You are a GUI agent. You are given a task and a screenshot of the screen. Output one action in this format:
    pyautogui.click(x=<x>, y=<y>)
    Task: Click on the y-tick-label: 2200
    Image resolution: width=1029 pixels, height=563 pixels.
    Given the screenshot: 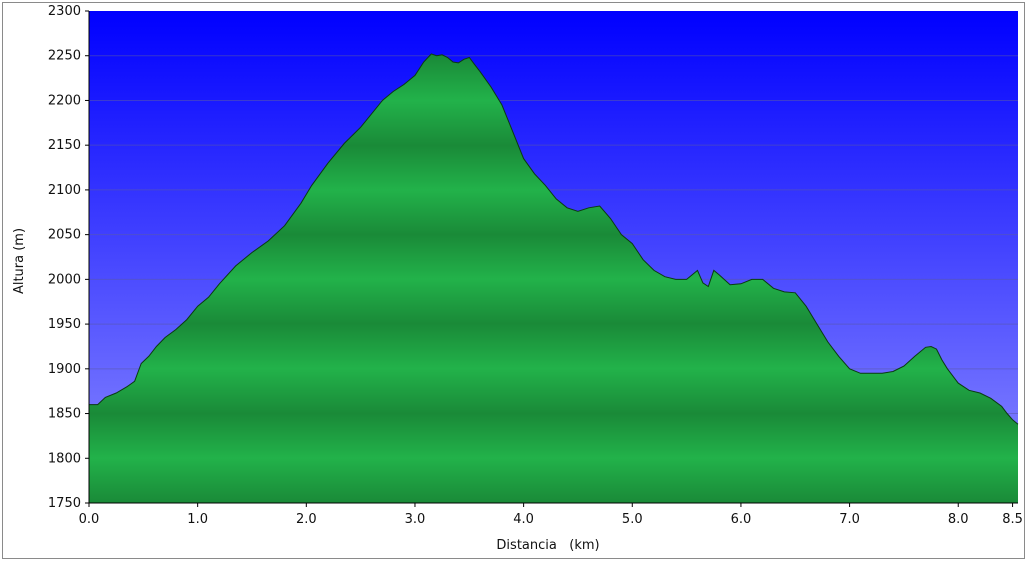 What is the action you would take?
    pyautogui.click(x=64, y=100)
    